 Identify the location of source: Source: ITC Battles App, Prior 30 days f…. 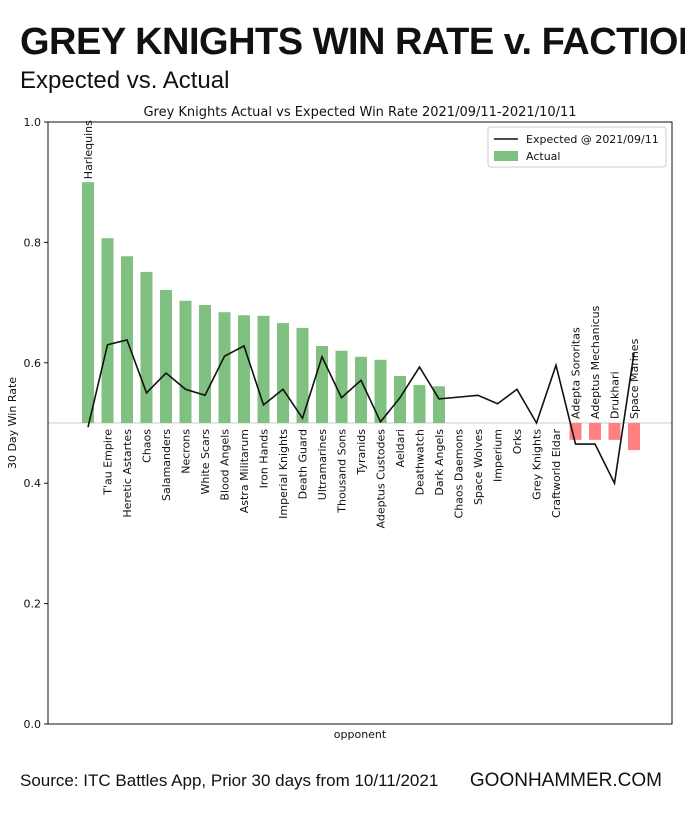
(229, 780).